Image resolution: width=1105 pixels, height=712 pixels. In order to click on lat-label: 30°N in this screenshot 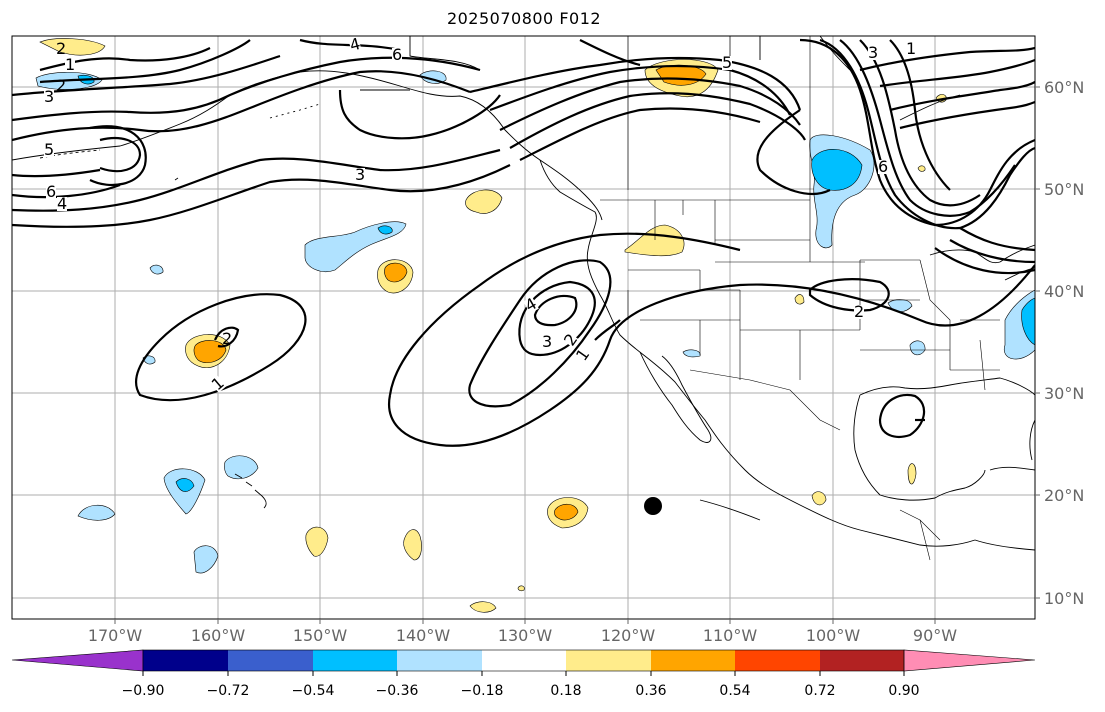, I will do `click(1064, 393)`.